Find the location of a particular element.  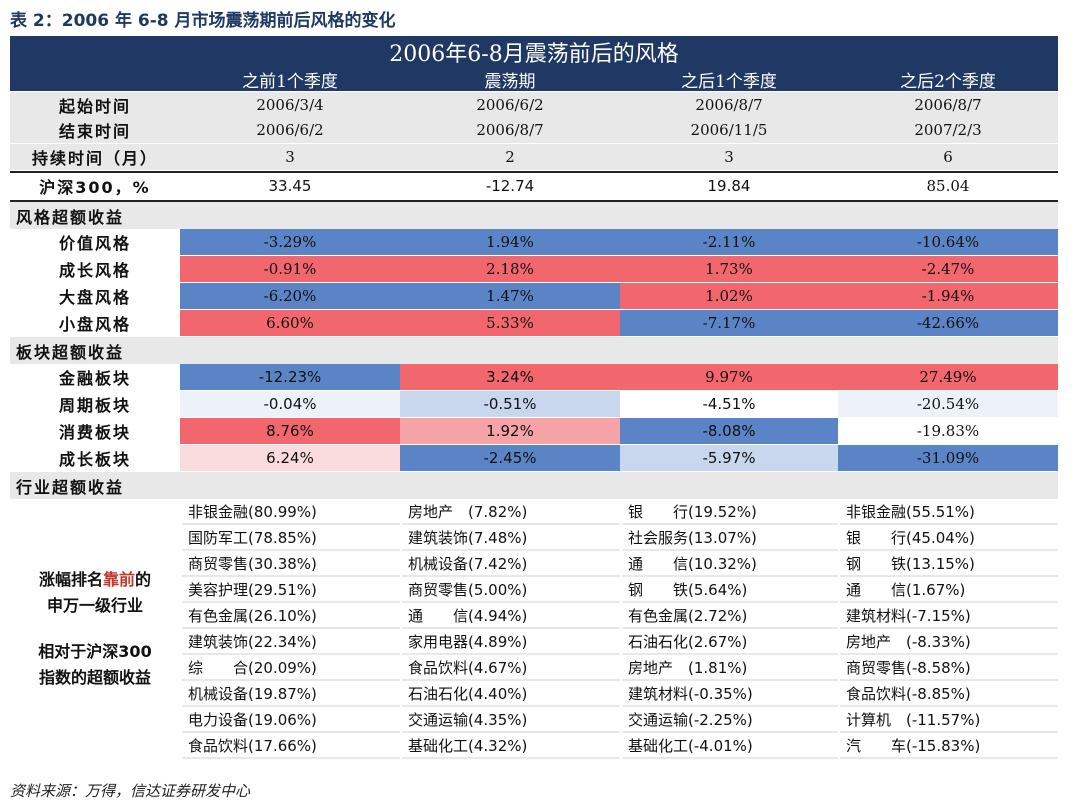

sector-section-title: 板块超额收益 is located at coordinates (534, 350).